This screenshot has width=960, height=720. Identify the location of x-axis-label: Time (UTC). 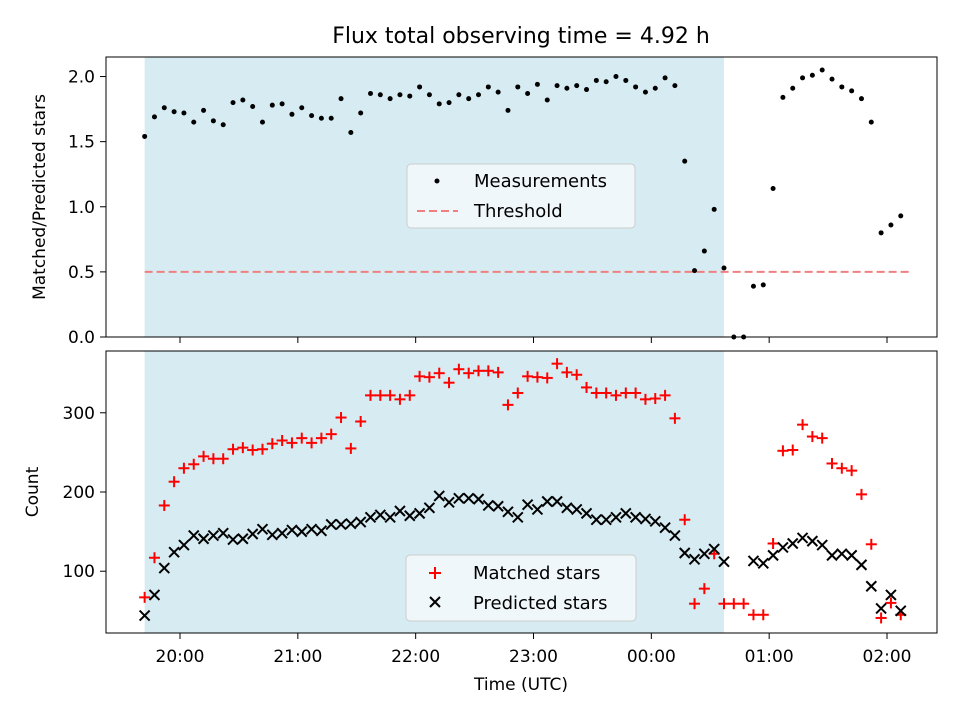
(520, 685).